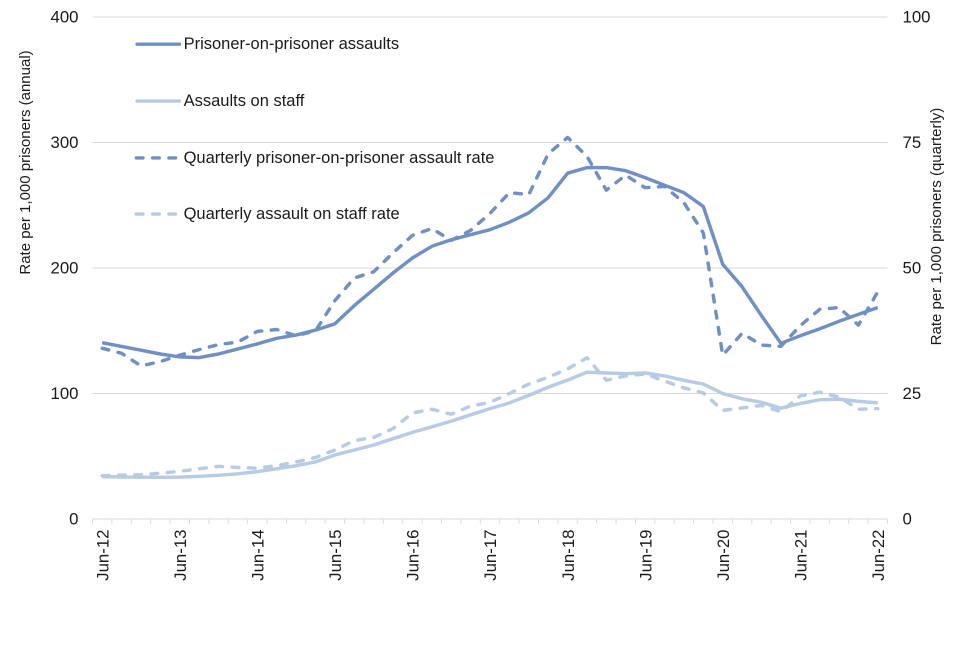 This screenshot has height=645, width=960. I want to click on svg-text: Jun-13, so click(180, 555).